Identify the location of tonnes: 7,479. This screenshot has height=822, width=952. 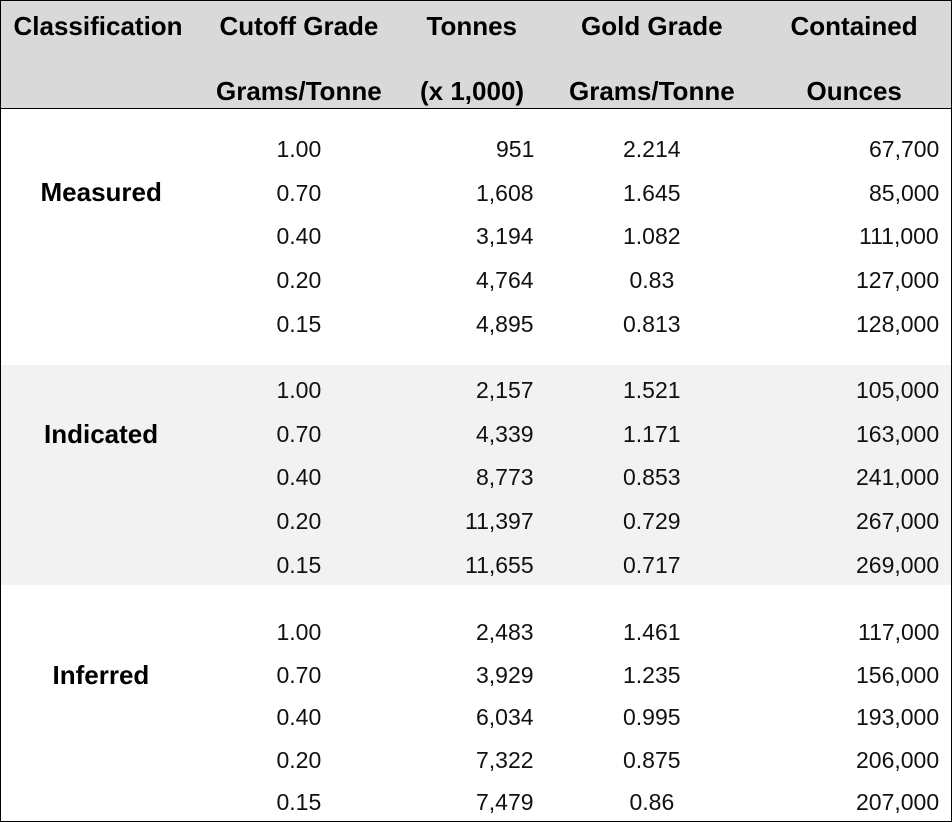
(505, 802).